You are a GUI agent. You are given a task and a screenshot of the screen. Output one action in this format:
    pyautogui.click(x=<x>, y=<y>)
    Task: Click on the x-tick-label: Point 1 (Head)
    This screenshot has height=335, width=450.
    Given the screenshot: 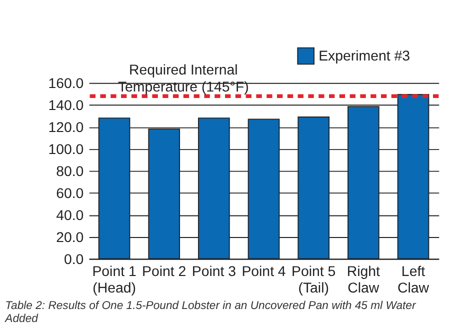 What is the action you would take?
    pyautogui.click(x=114, y=280)
    